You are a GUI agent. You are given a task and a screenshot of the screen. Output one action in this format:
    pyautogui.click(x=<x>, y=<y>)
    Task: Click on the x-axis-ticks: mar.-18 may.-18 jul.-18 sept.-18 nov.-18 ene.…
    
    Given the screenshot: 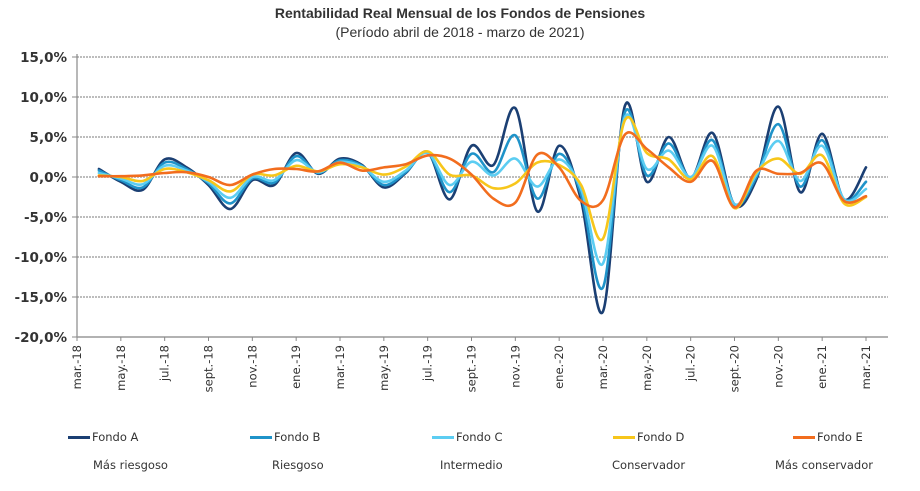 What is the action you would take?
    pyautogui.click(x=471, y=364)
    